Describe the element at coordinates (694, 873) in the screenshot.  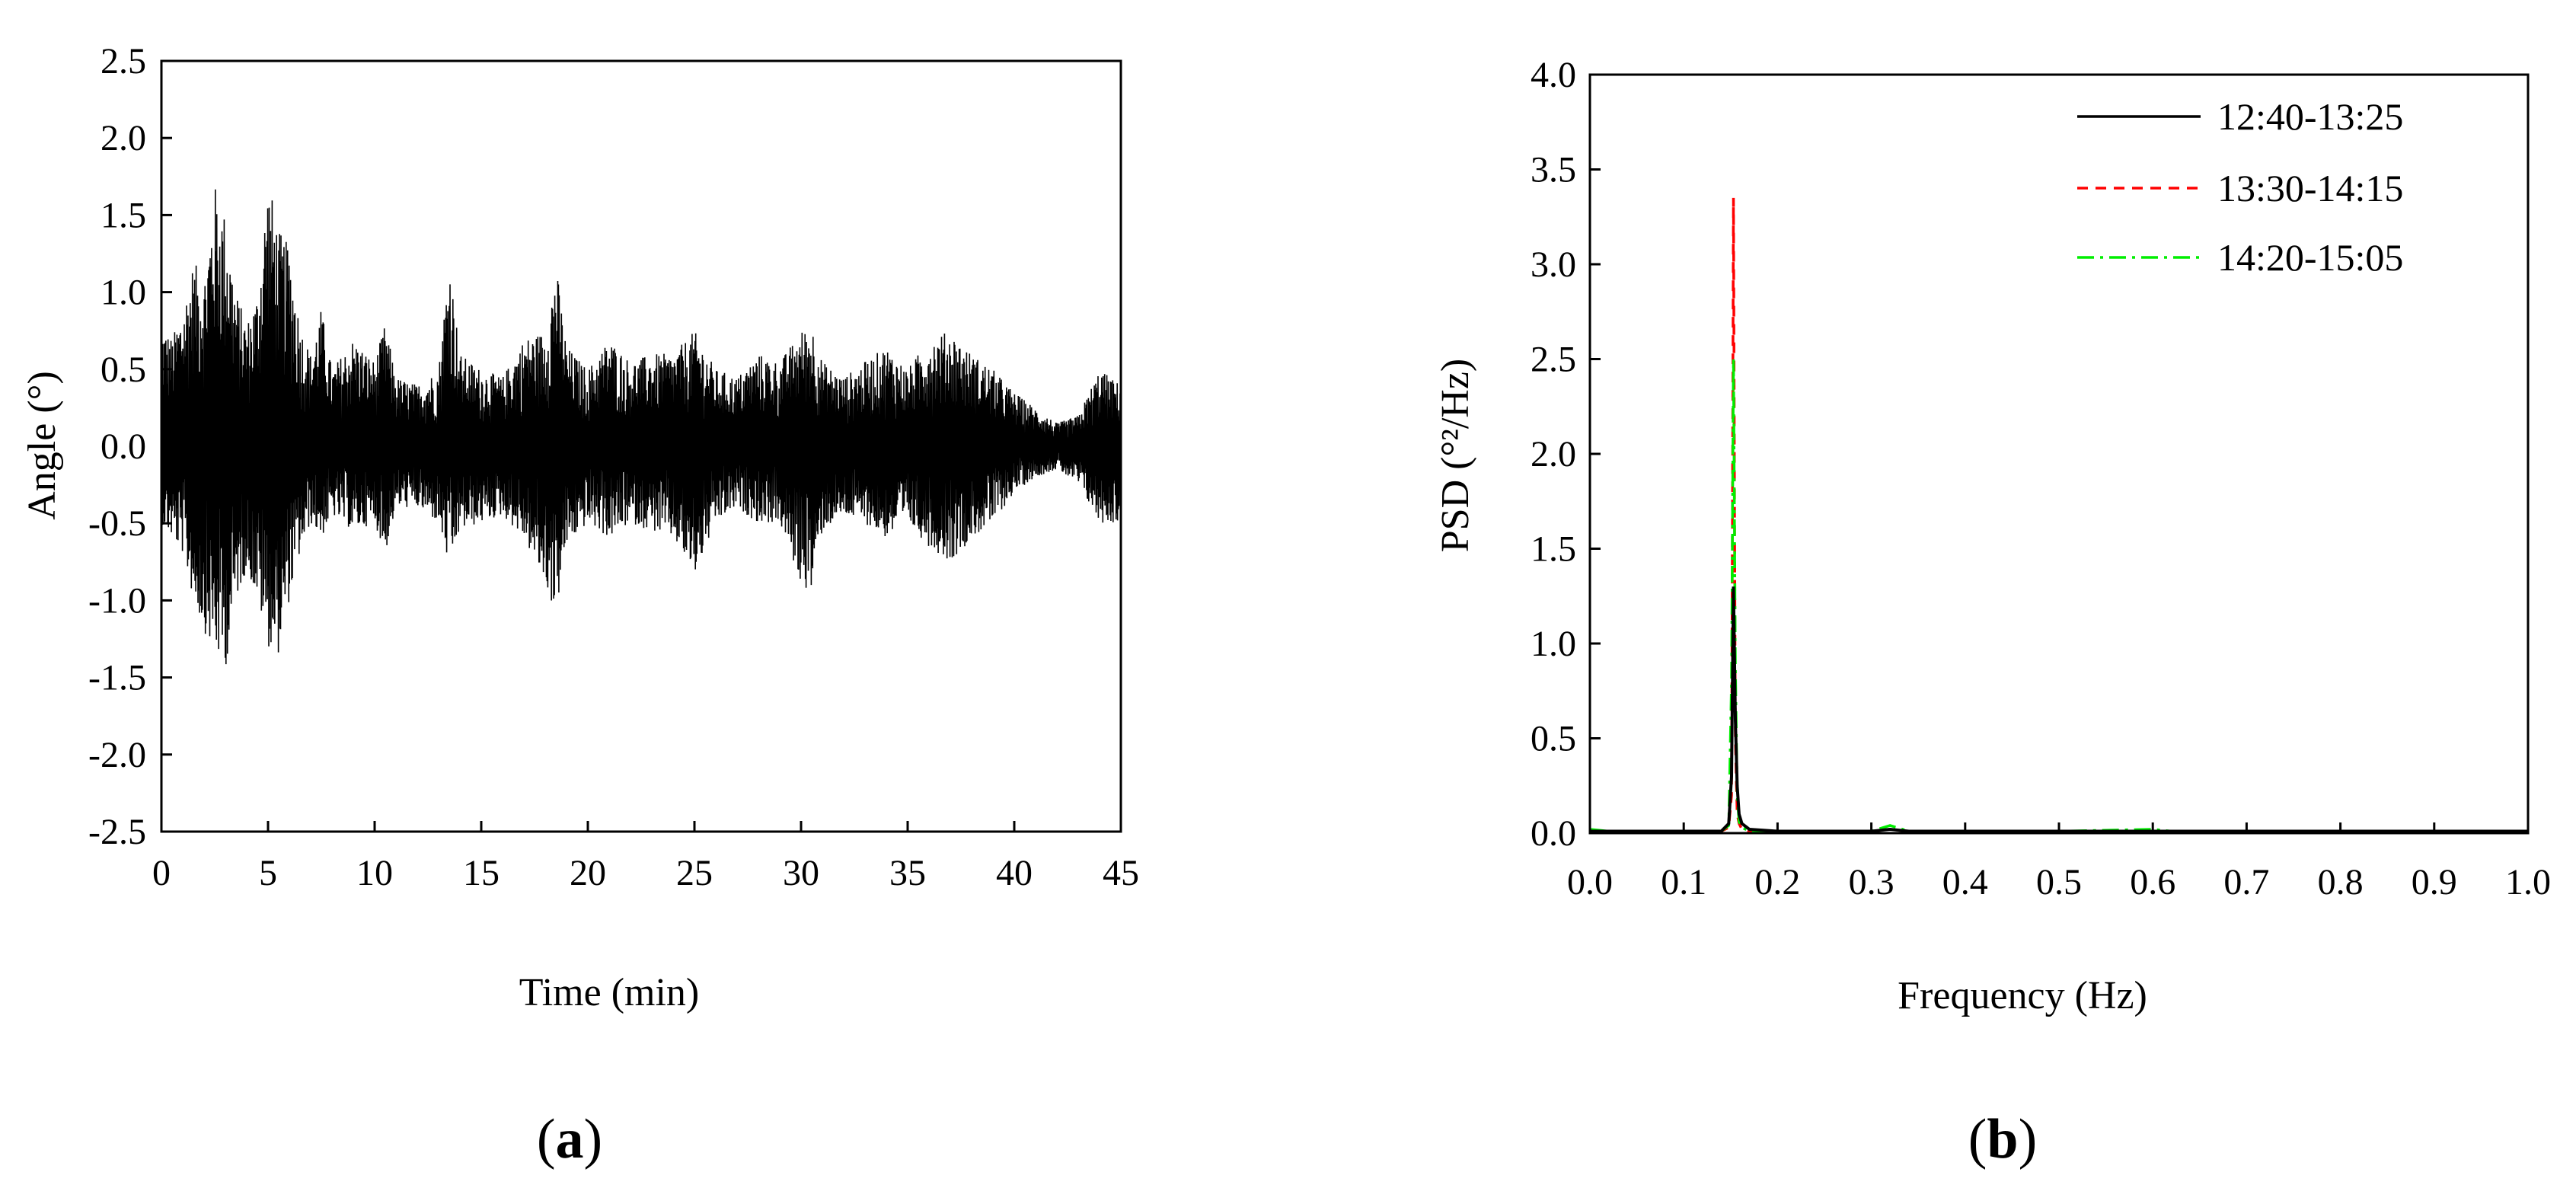
I see `x-tick-label: 25` at that location.